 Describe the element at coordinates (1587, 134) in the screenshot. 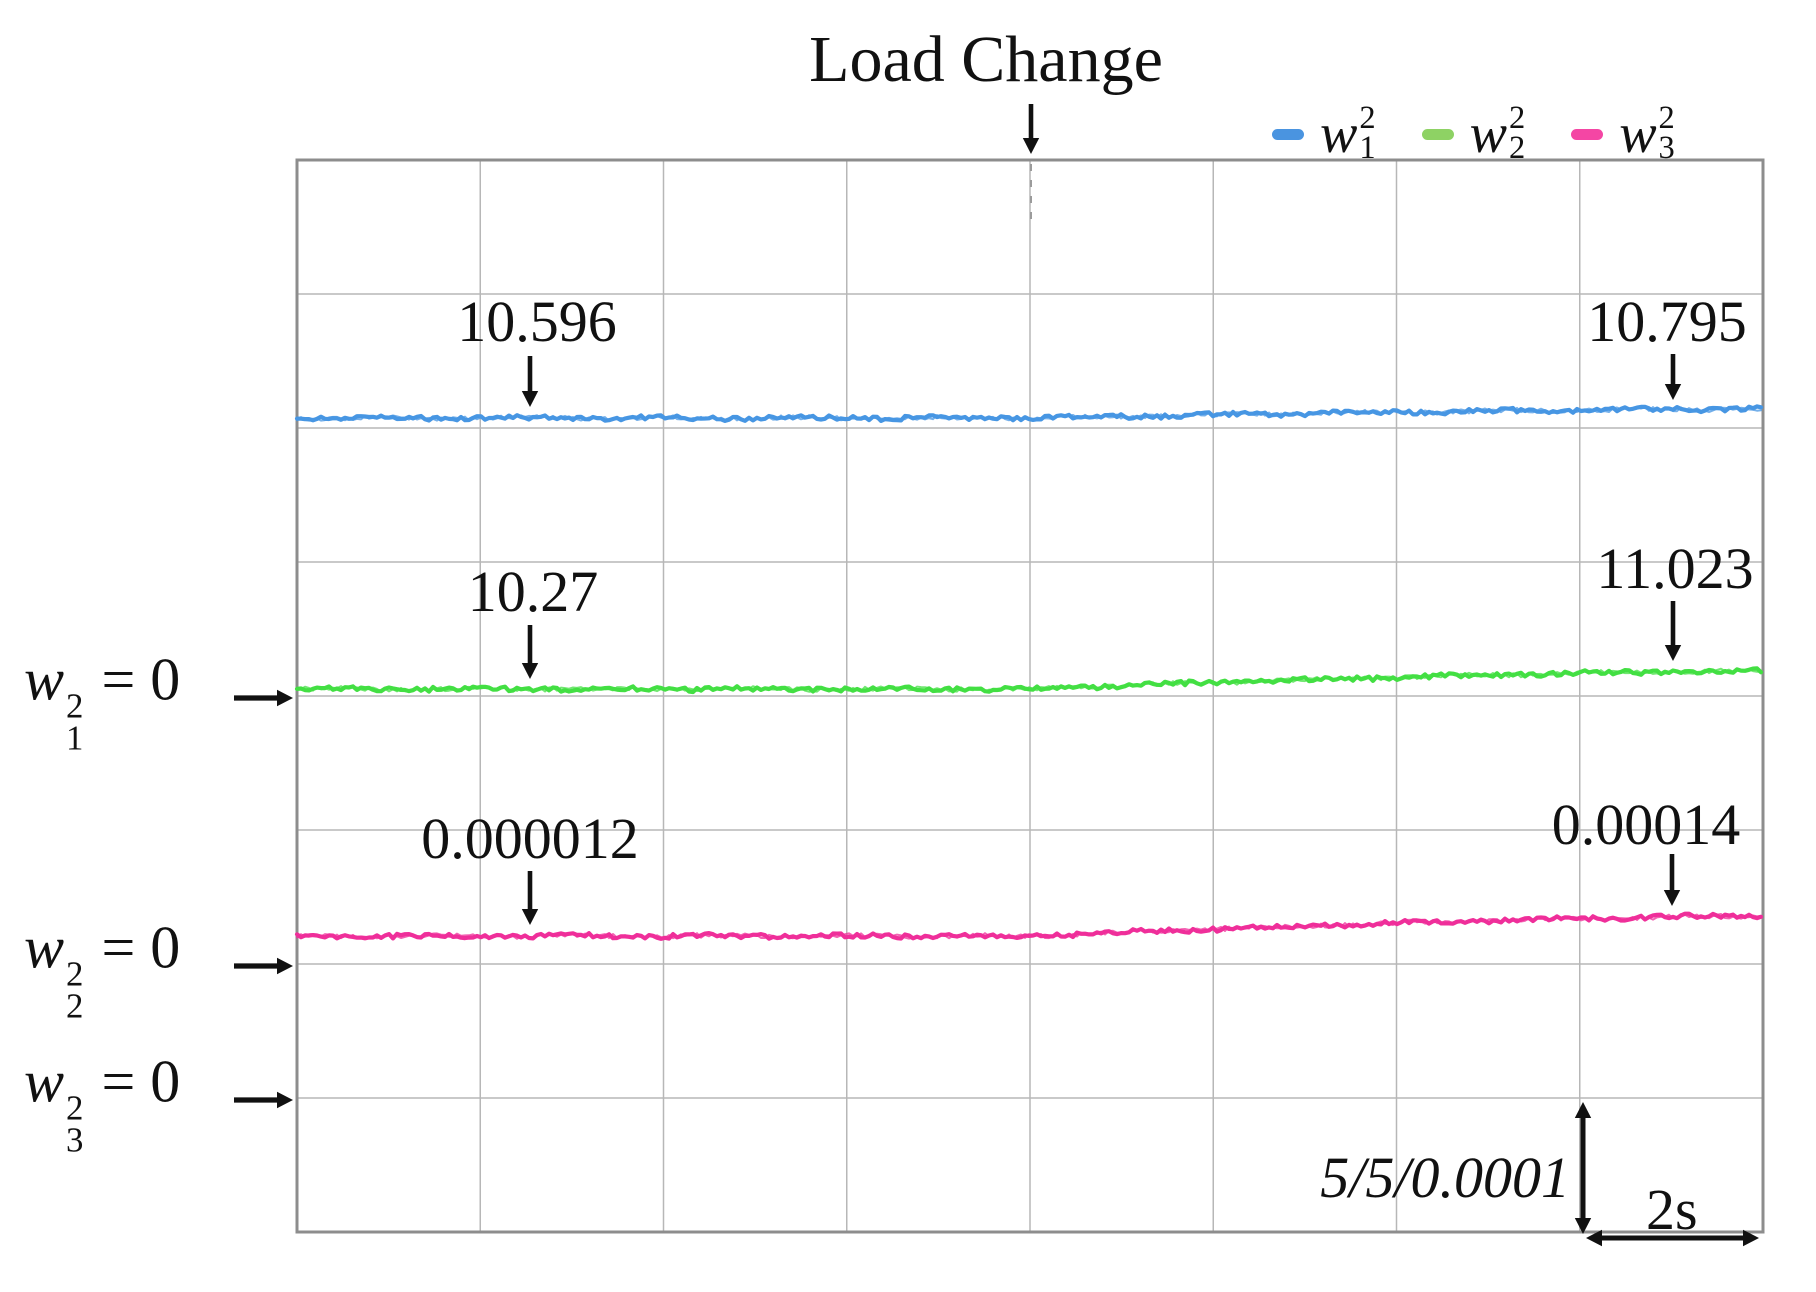

I see `legend-swatch-w3-icon` at that location.